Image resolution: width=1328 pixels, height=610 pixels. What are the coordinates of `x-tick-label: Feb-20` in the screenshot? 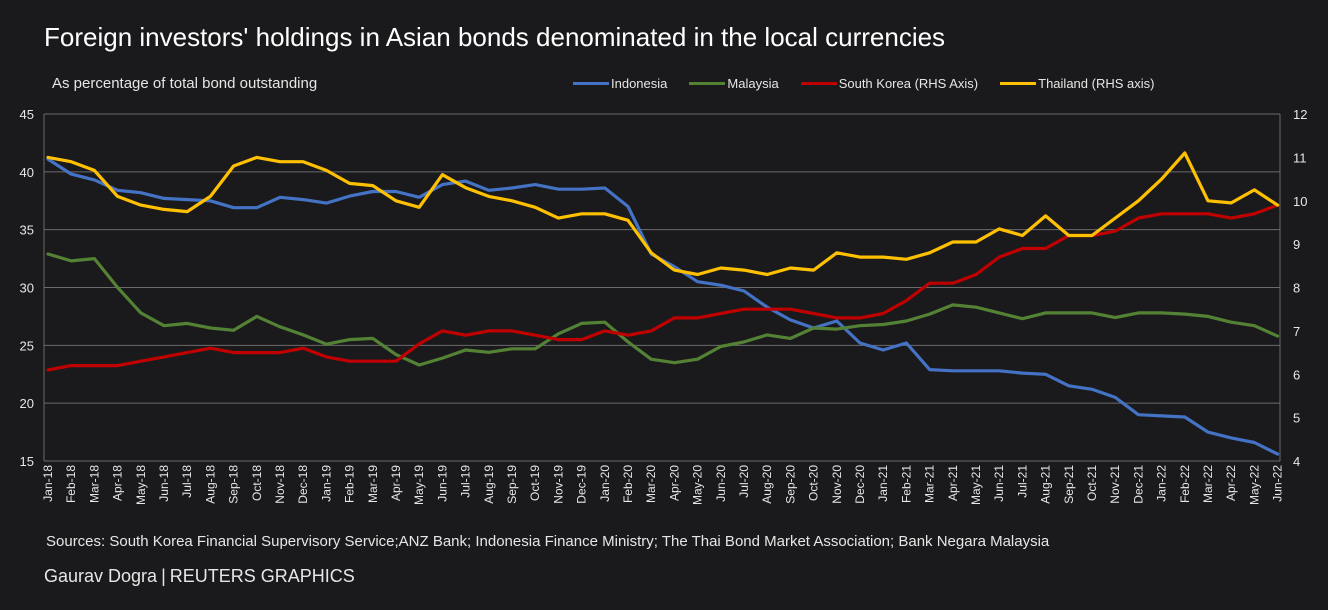 It's located at (628, 484).